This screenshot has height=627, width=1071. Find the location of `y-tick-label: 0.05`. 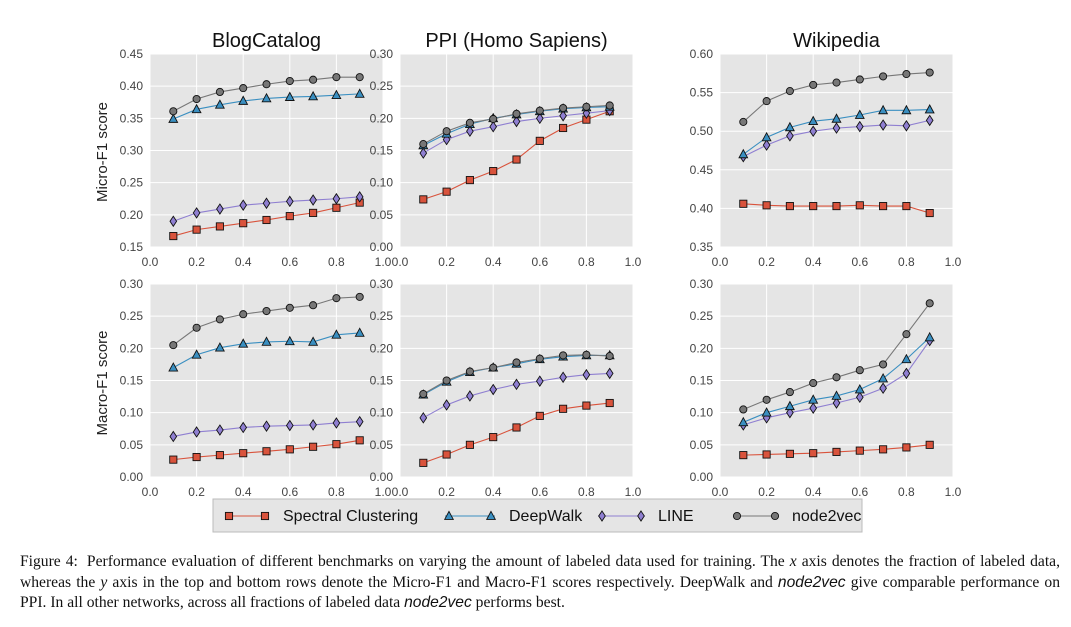

y-tick-label: 0.05 is located at coordinates (132, 445).